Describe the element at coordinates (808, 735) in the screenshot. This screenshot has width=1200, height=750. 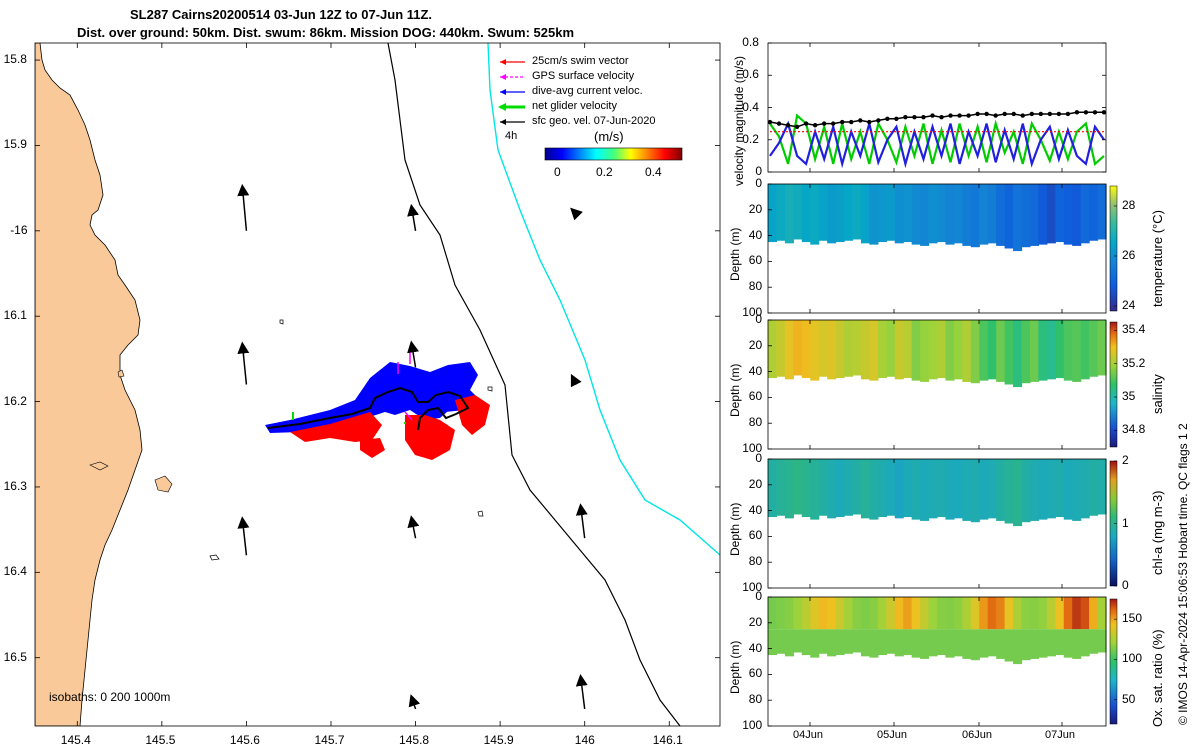
I see `date-tick-label: 04Jun` at that location.